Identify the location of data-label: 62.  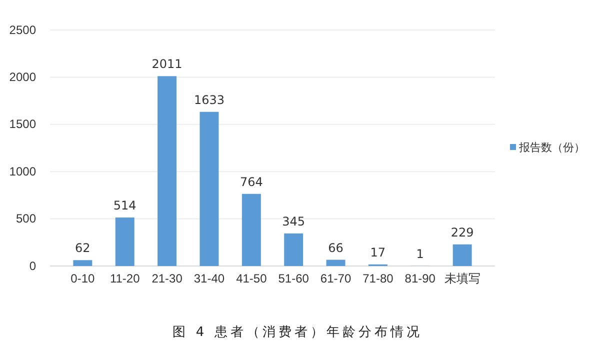
(82, 248).